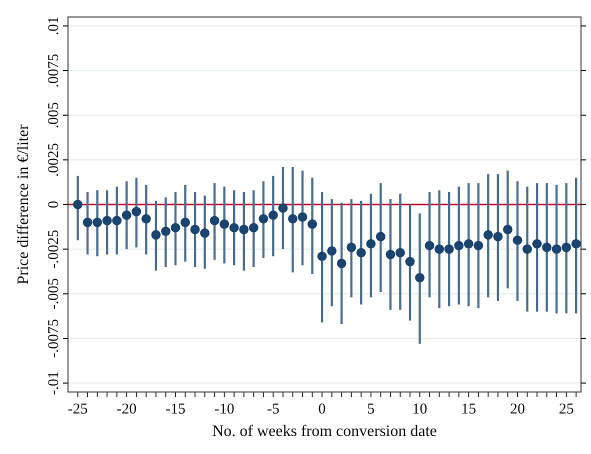 The image size is (591, 454). I want to click on x-tick-label: 10, so click(420, 410).